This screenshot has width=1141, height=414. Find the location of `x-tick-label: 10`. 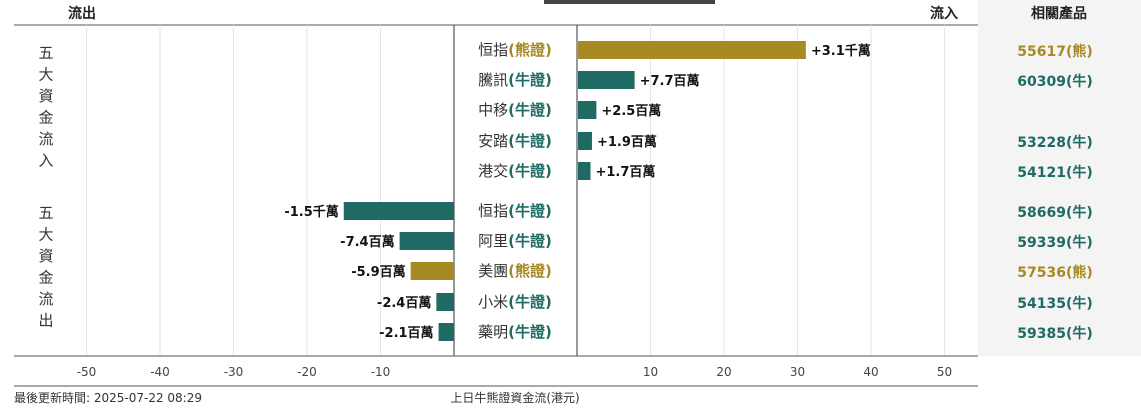

x-tick-label: 10 is located at coordinates (650, 372).